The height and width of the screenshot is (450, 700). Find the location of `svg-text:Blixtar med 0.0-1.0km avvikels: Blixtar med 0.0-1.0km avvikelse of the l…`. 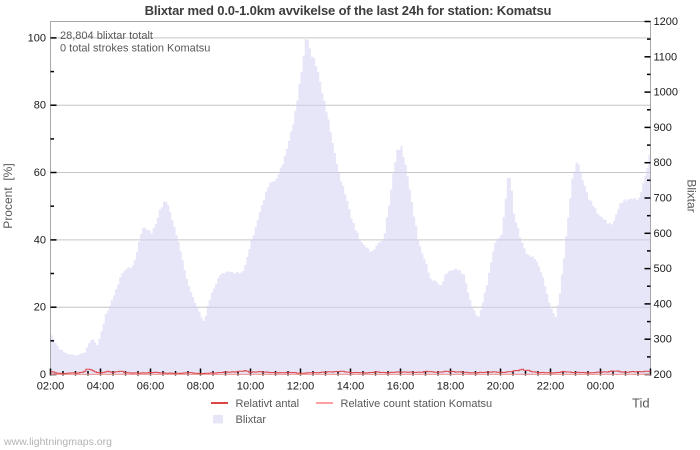

svg-text:Blixtar med 0.0-1.0km avvikels: Blixtar med 0.0-1.0km avvikelse of the l… is located at coordinates (348, 10).